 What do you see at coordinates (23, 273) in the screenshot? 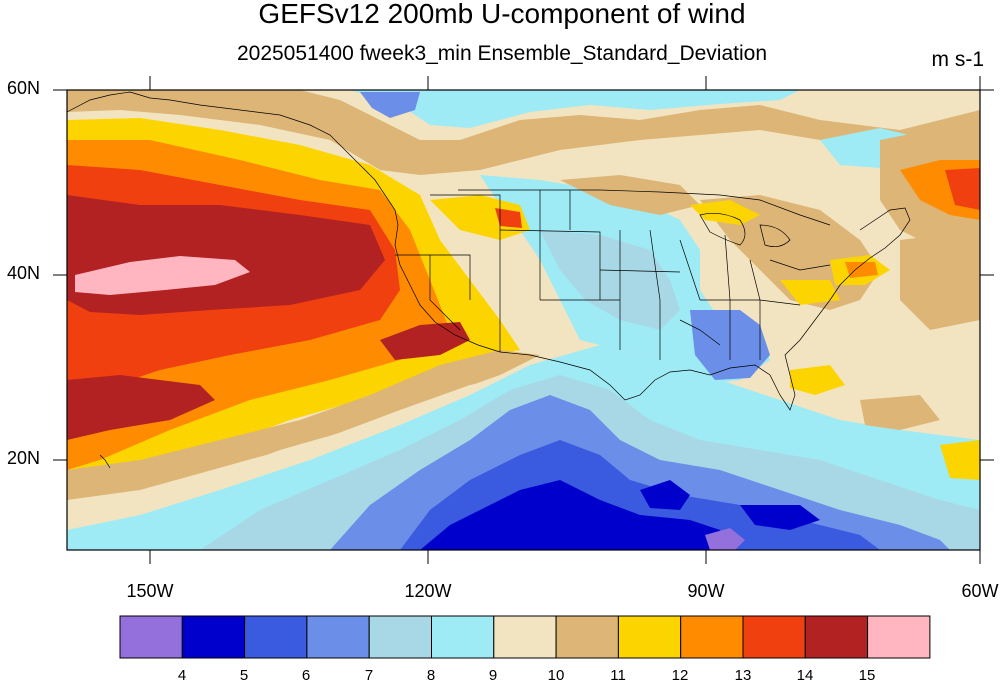
I see `lat-label-40n: 40N` at bounding box center [23, 273].